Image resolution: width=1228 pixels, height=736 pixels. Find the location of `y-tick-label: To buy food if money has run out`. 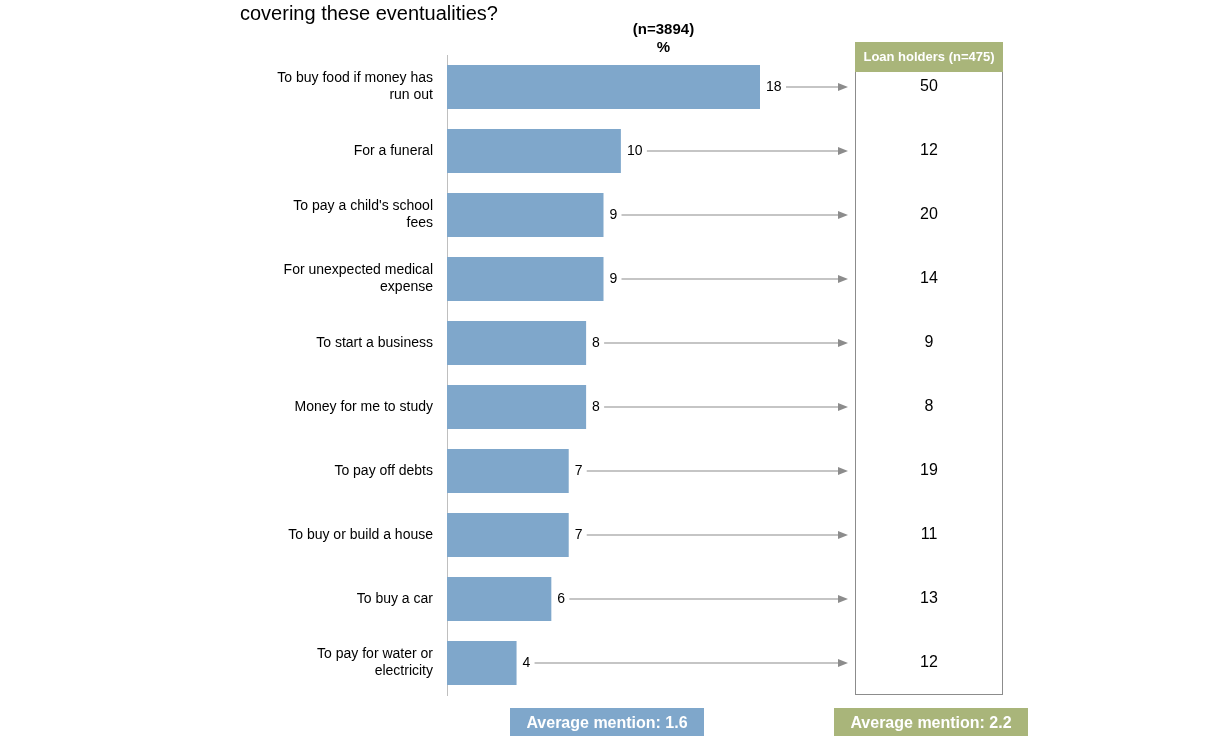

y-tick-label: To buy food if money has run out is located at coordinates (355, 86).